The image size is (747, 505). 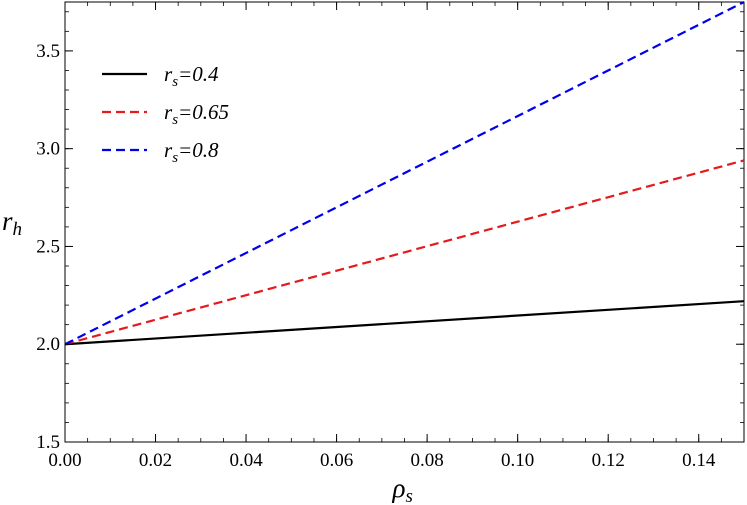 What do you see at coordinates (48, 246) in the screenshot?
I see `y-tick-label: 2.5` at bounding box center [48, 246].